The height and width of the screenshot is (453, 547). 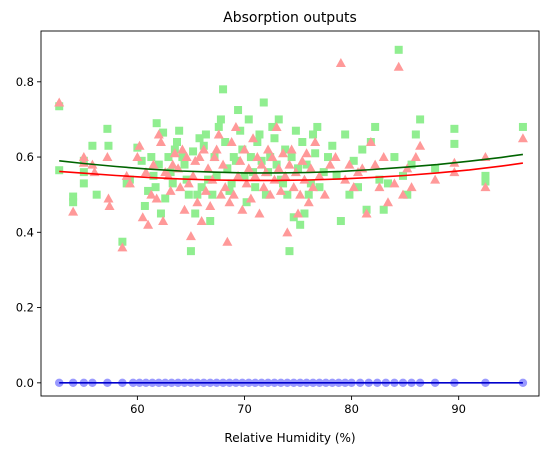 I want to click on x-axis-title: Relative Humidity (%), so click(x=289, y=438).